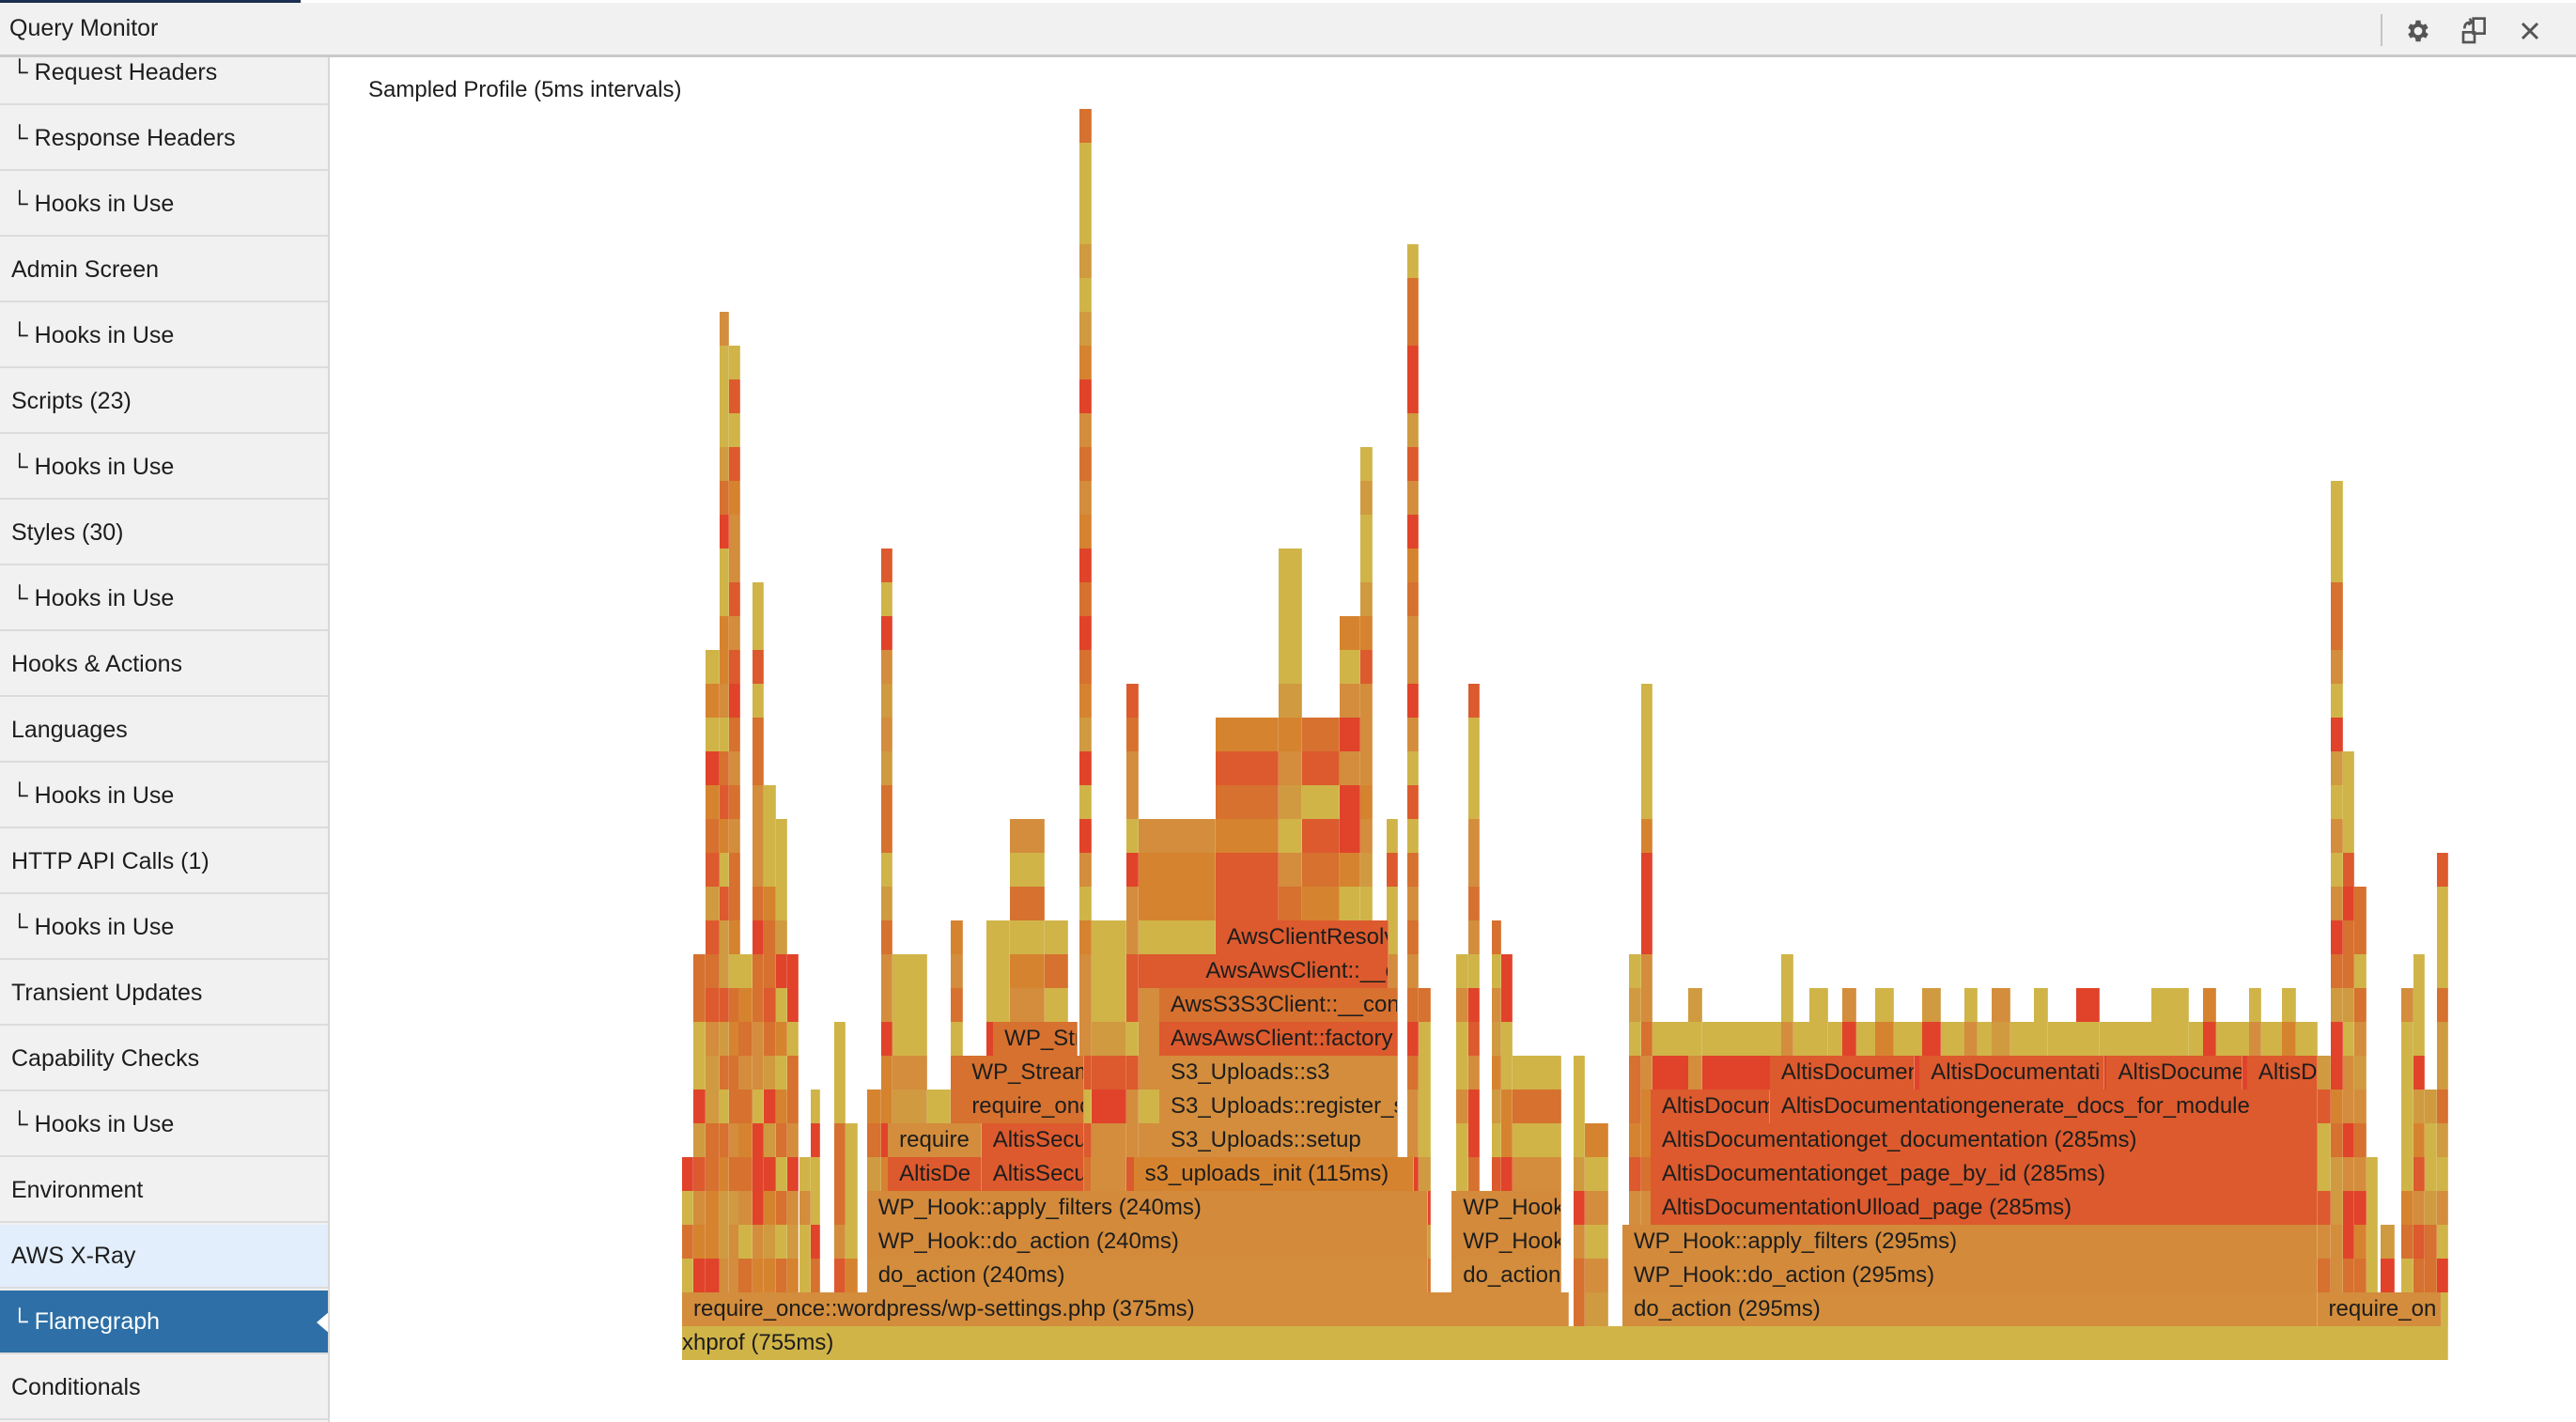  Describe the element at coordinates (1274, 1174) in the screenshot. I see `flame-frame: s3_uploads_init (115ms)` at that location.